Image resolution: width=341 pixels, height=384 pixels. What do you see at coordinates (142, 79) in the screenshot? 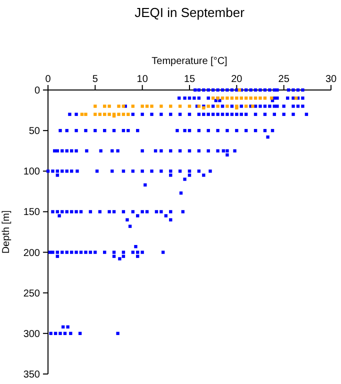
I see `x-tick-label: 10` at bounding box center [142, 79].